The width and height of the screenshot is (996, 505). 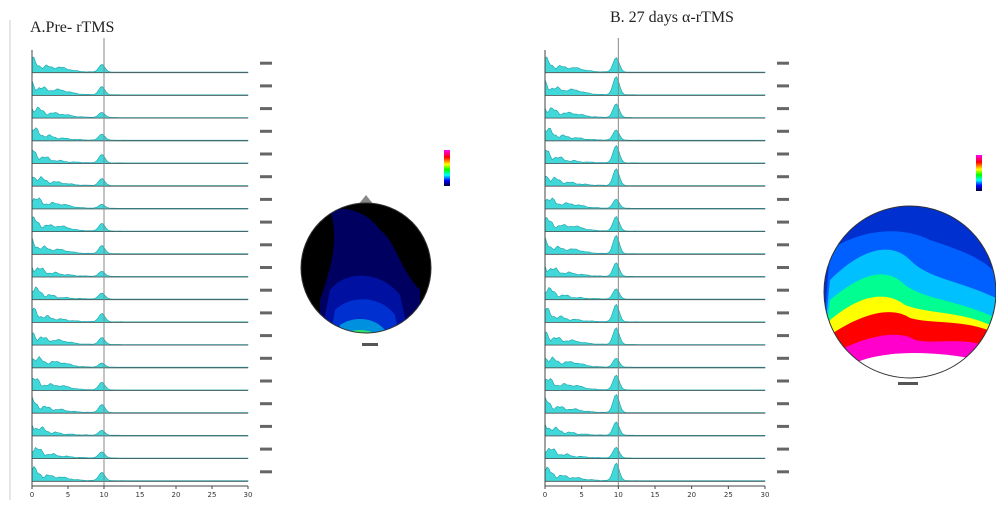 I want to click on head-map, so click(x=375, y=248).